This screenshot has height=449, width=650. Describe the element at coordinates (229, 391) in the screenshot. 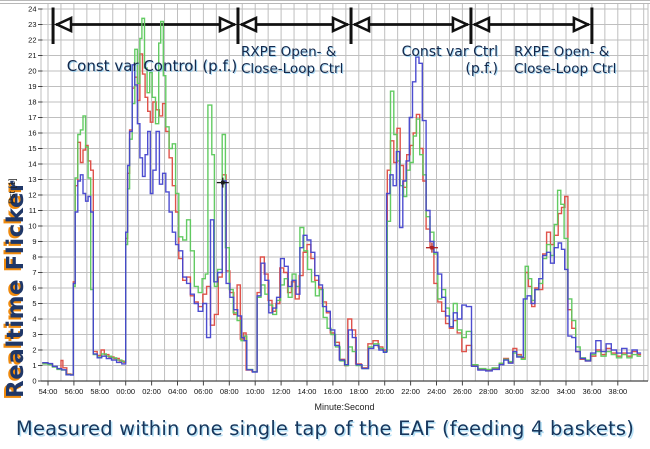

I see `x-tick-label: 08:00` at that location.